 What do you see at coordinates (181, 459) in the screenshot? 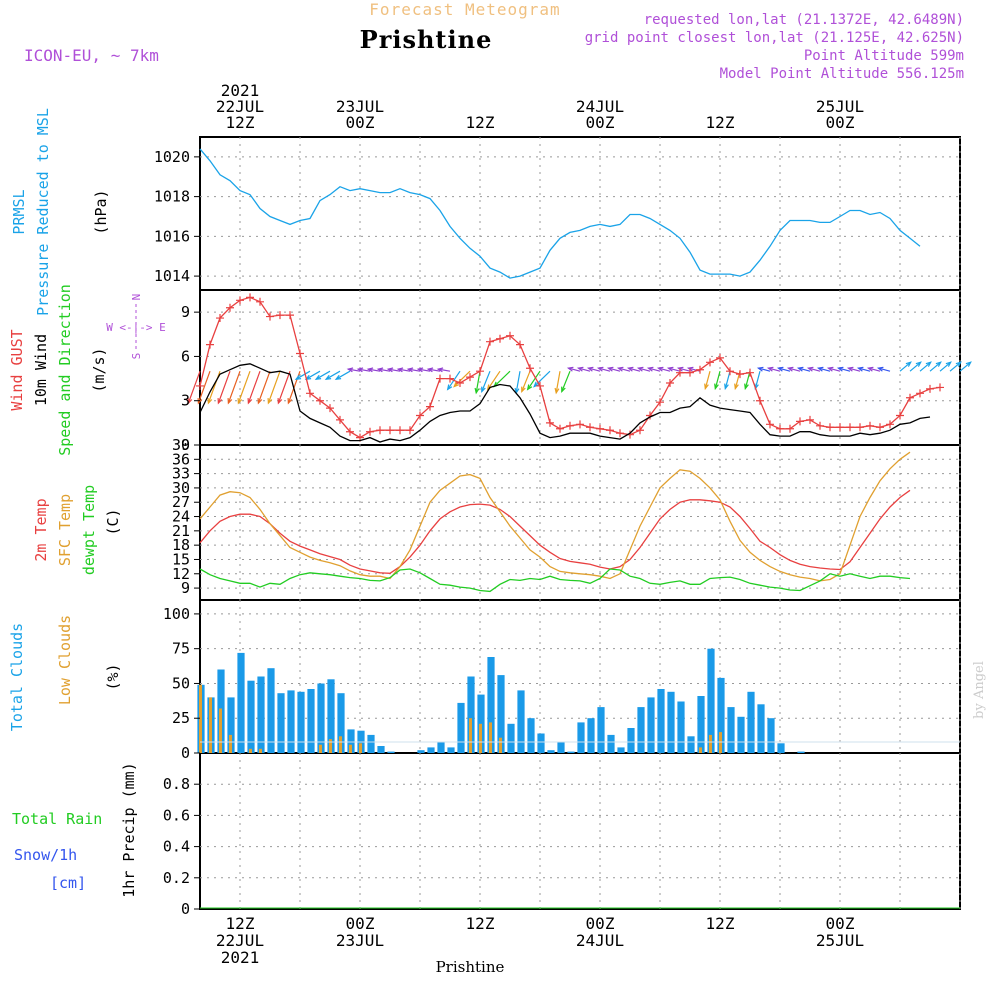
I see `ytick-label: 36` at bounding box center [181, 459].